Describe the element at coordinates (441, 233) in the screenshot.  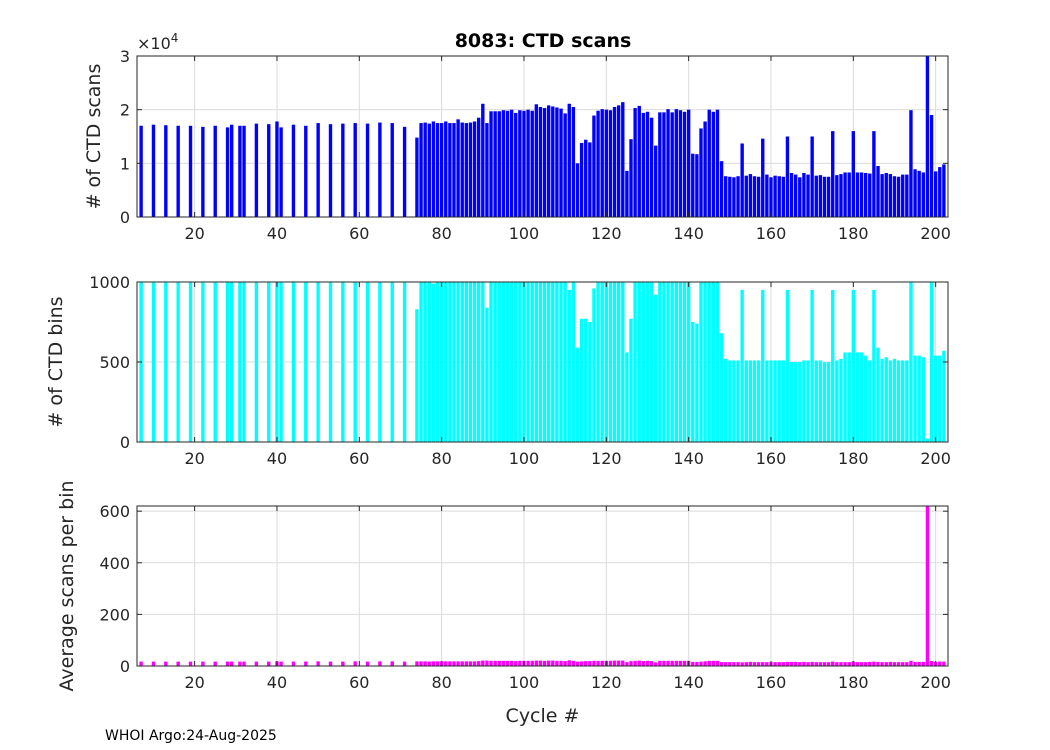
I see `x-tick-label: 80` at that location.